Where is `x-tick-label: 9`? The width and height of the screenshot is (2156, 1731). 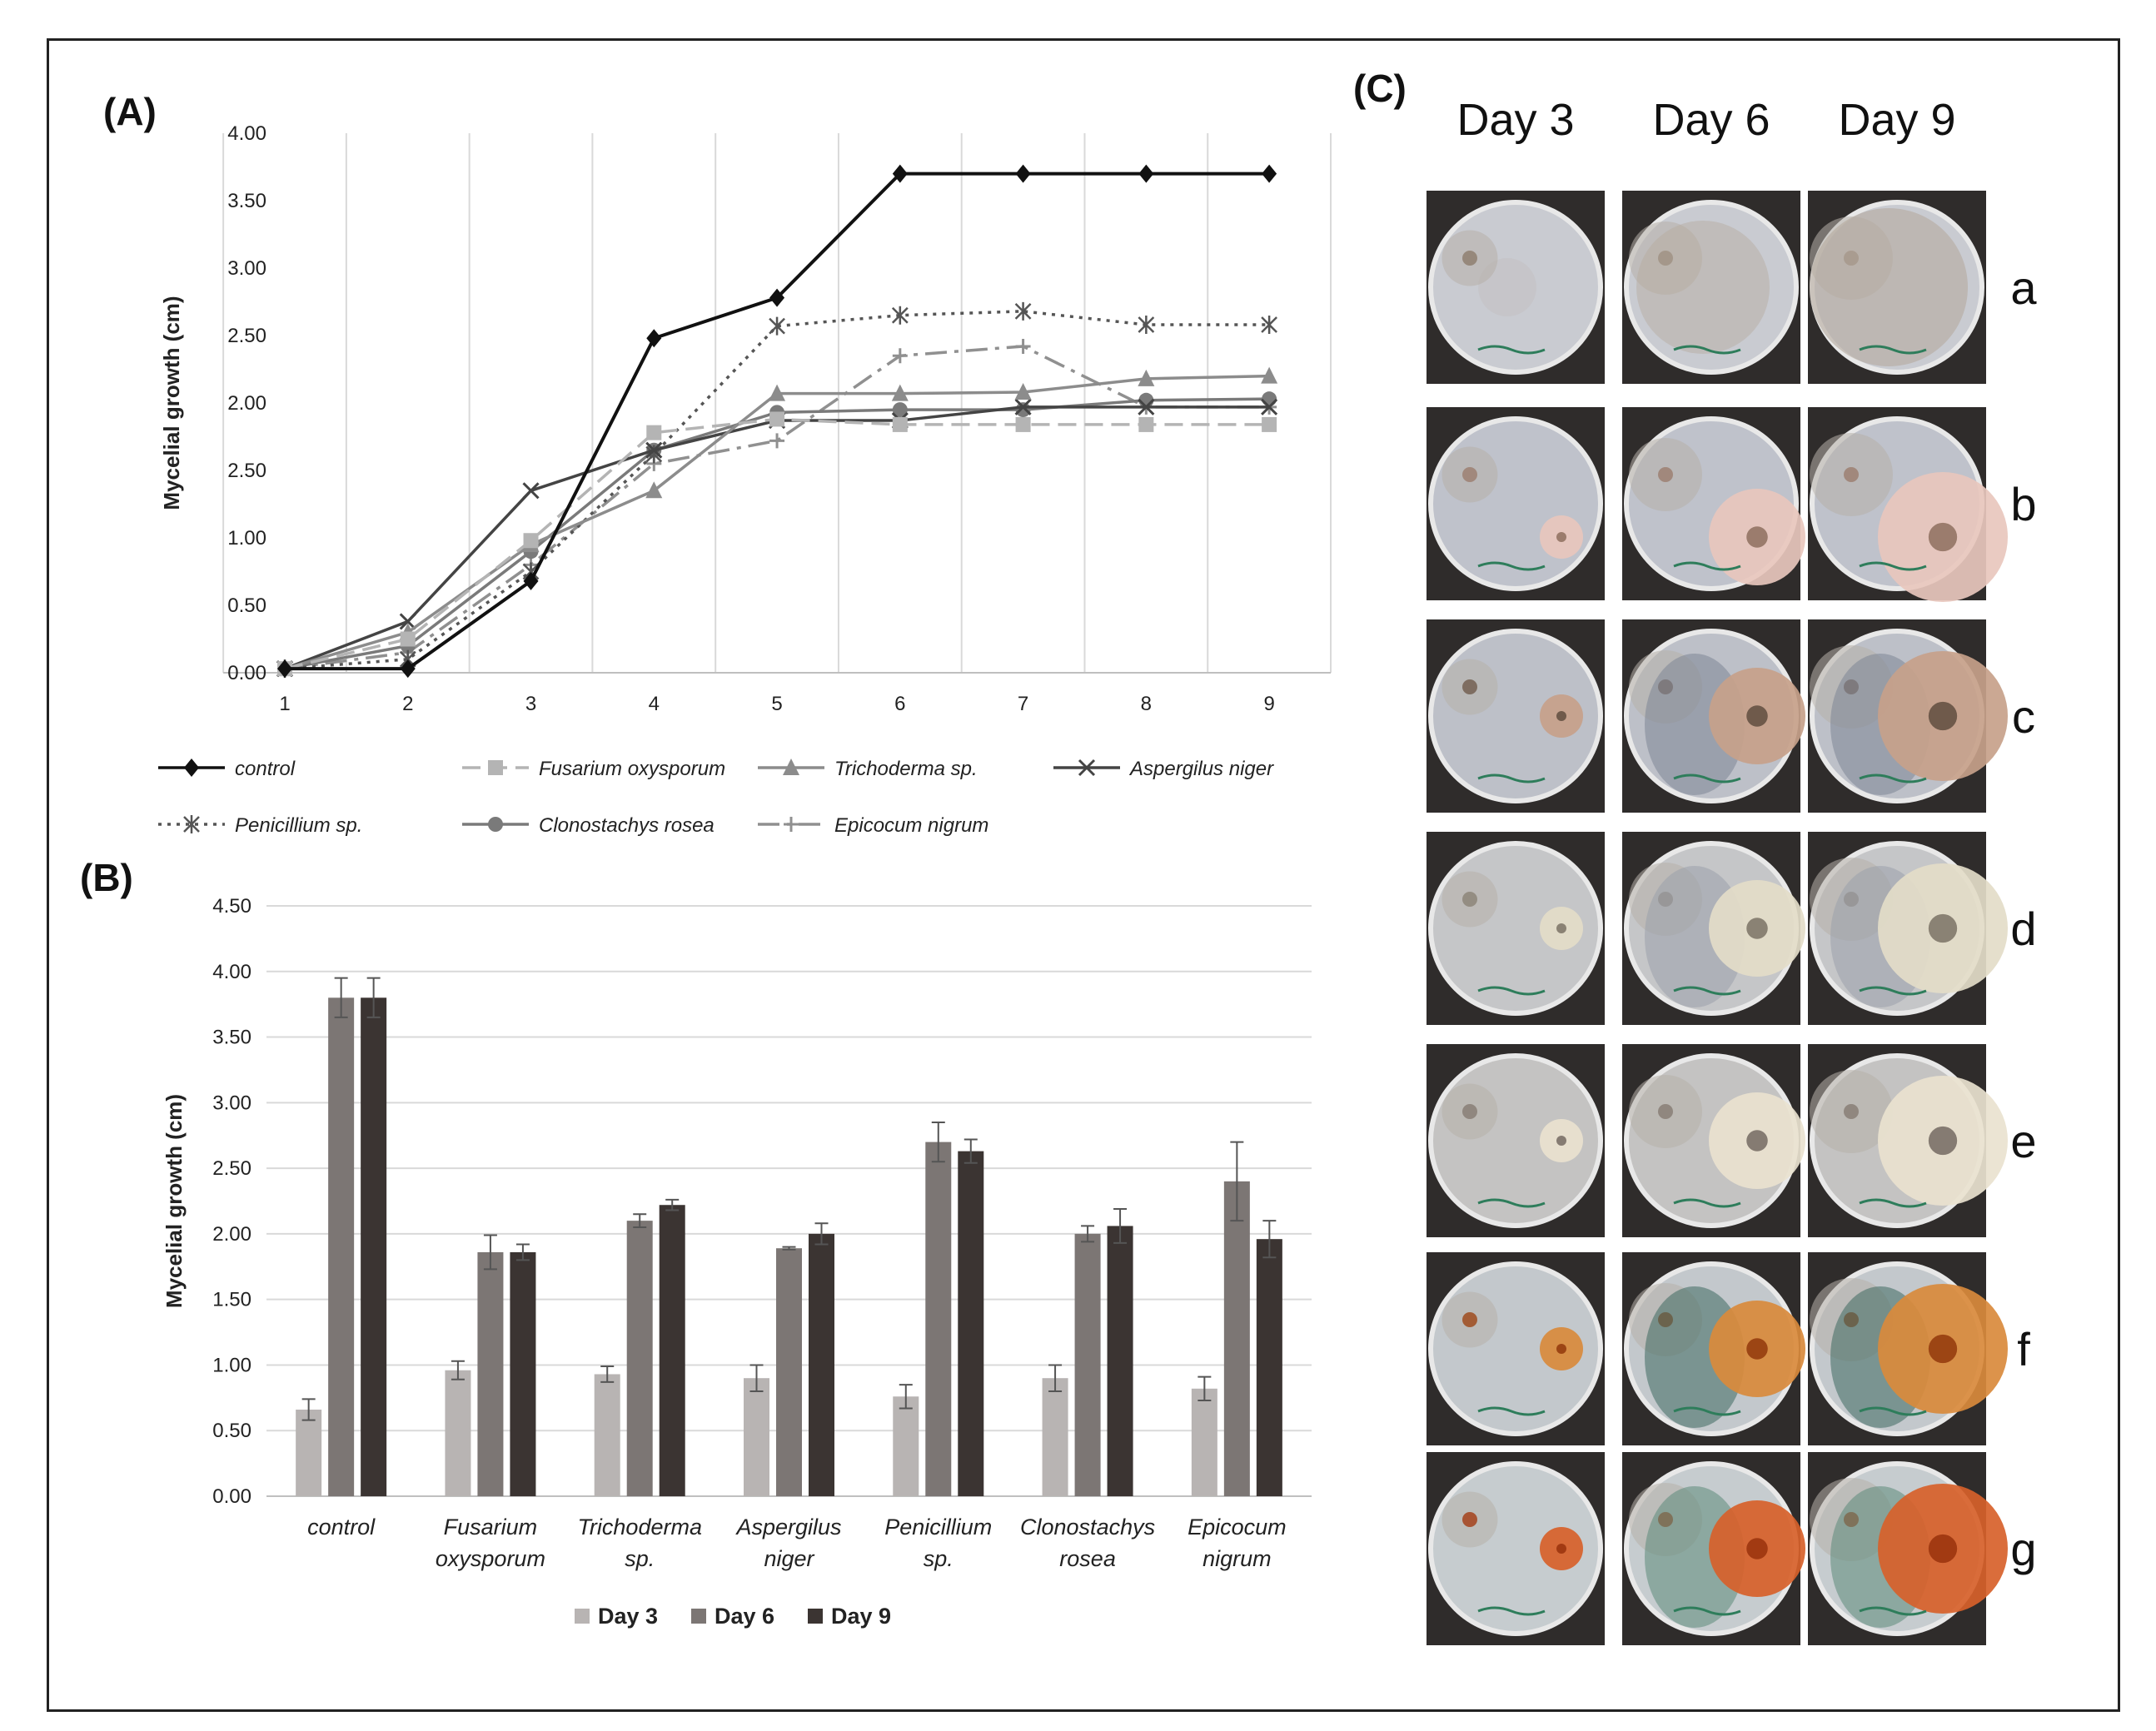
x-tick-label: 9 is located at coordinates (1268, 704).